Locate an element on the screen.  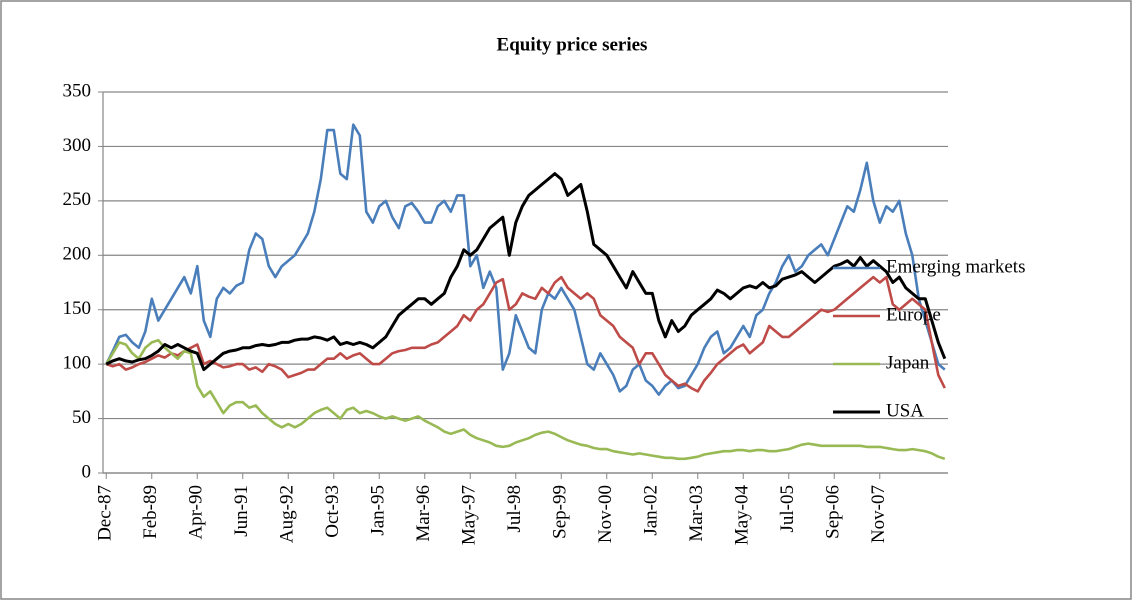
x-tick-label: Oct-93 is located at coordinates (332, 511).